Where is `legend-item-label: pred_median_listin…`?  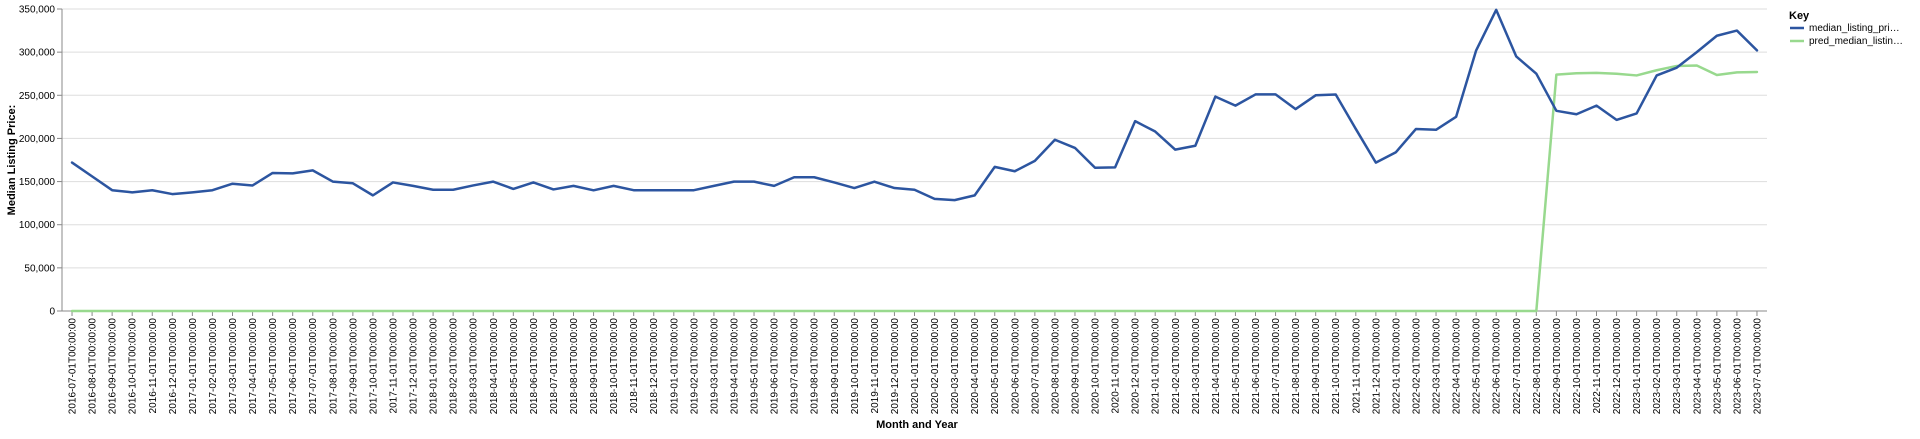 legend-item-label: pred_median_listin… is located at coordinates (1856, 41).